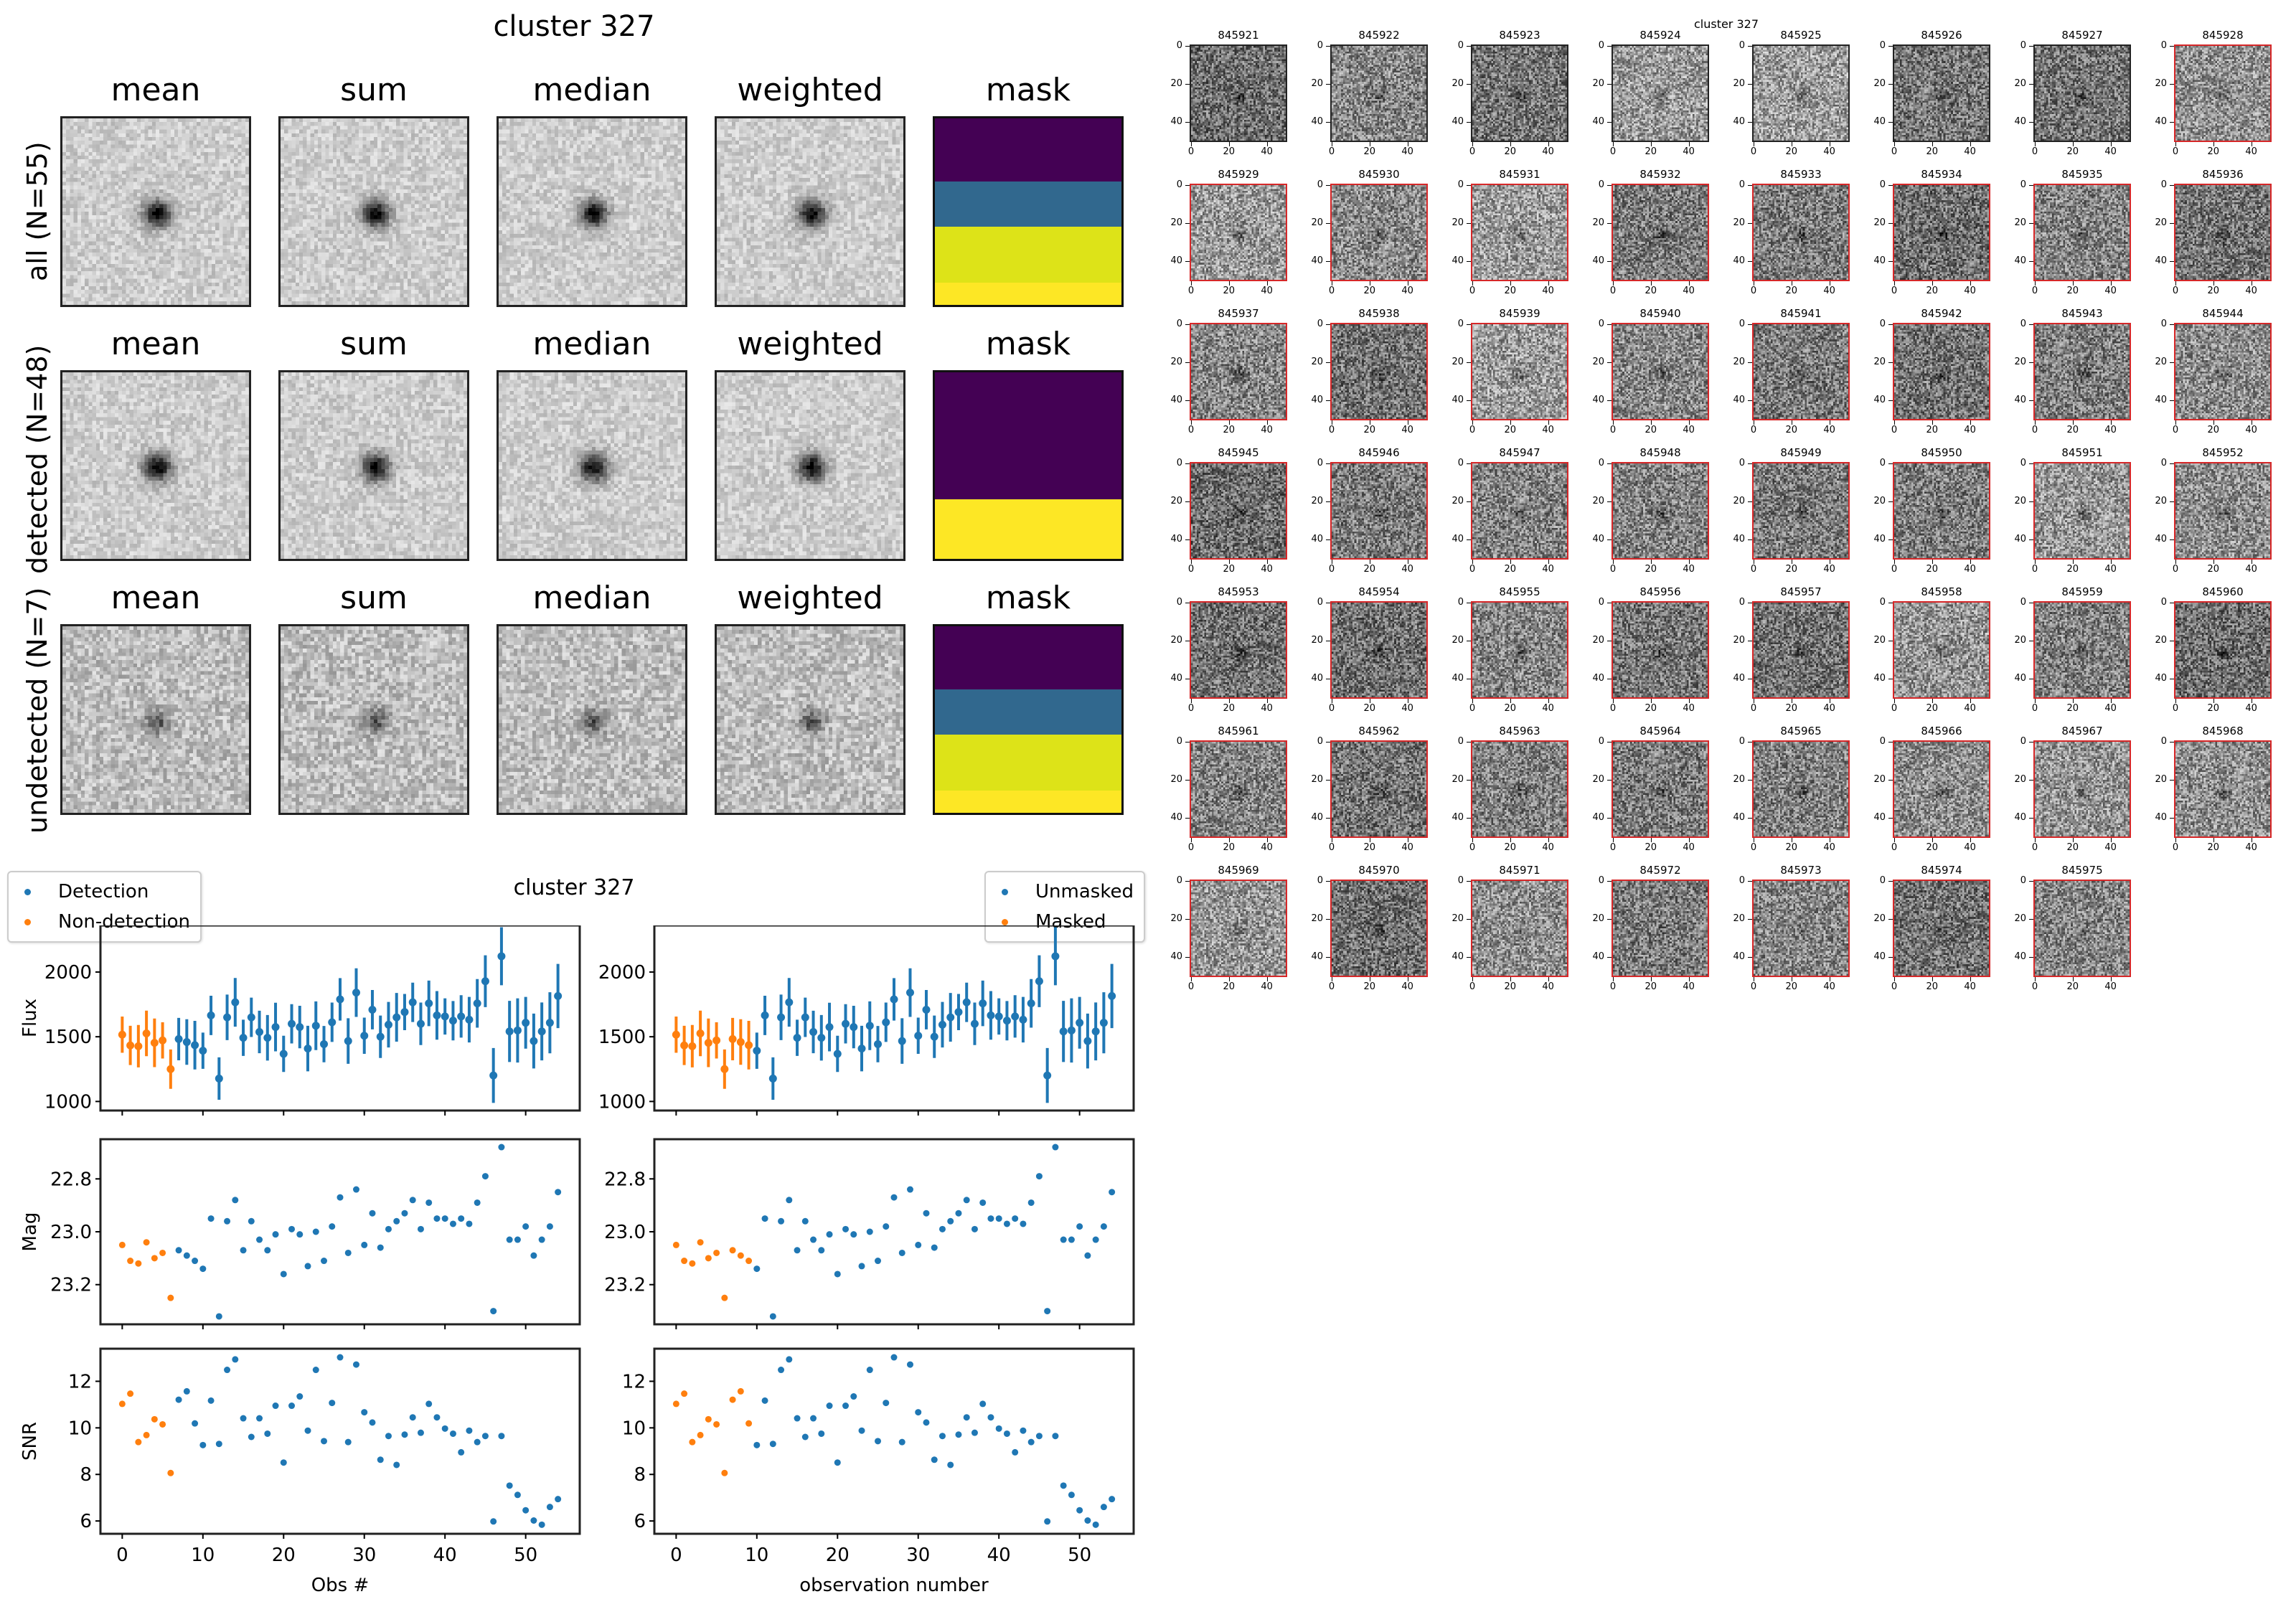 The height and width of the screenshot is (1617, 2296). I want to click on thumbnail-title: 845944, so click(2223, 313).